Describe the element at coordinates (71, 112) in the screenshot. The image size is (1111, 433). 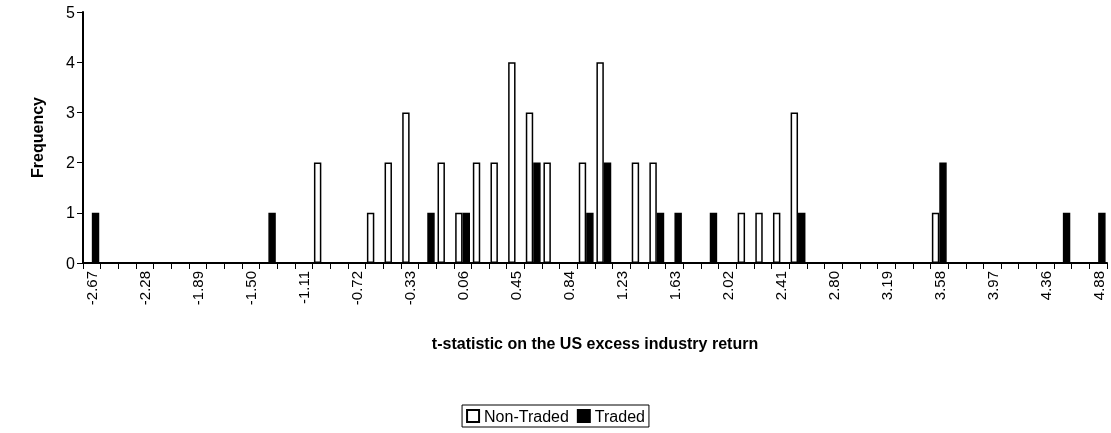
I see `y-tick-label: 3` at that location.